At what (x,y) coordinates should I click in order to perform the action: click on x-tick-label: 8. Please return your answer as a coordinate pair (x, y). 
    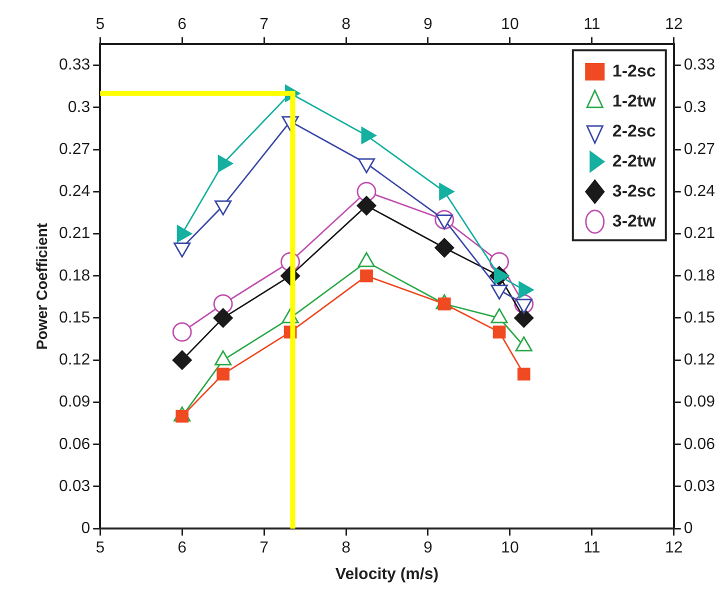
    Looking at the image, I should click on (346, 548).